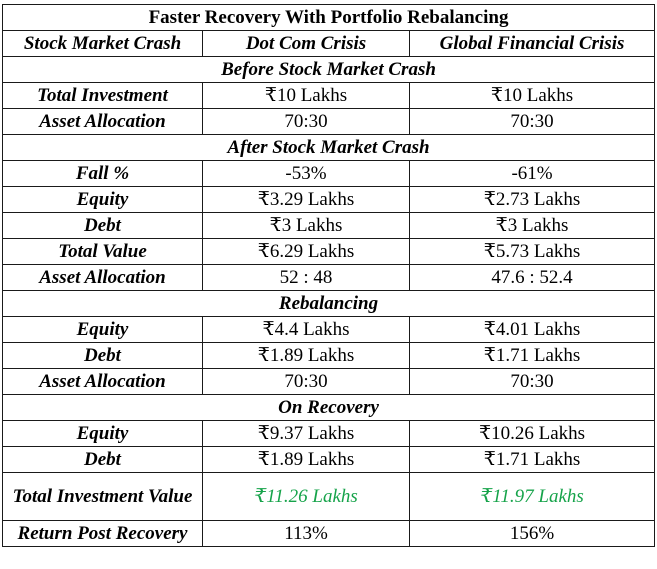 The image size is (657, 569). I want to click on gfc-value: ₹11.97 Lakhs, so click(532, 496).